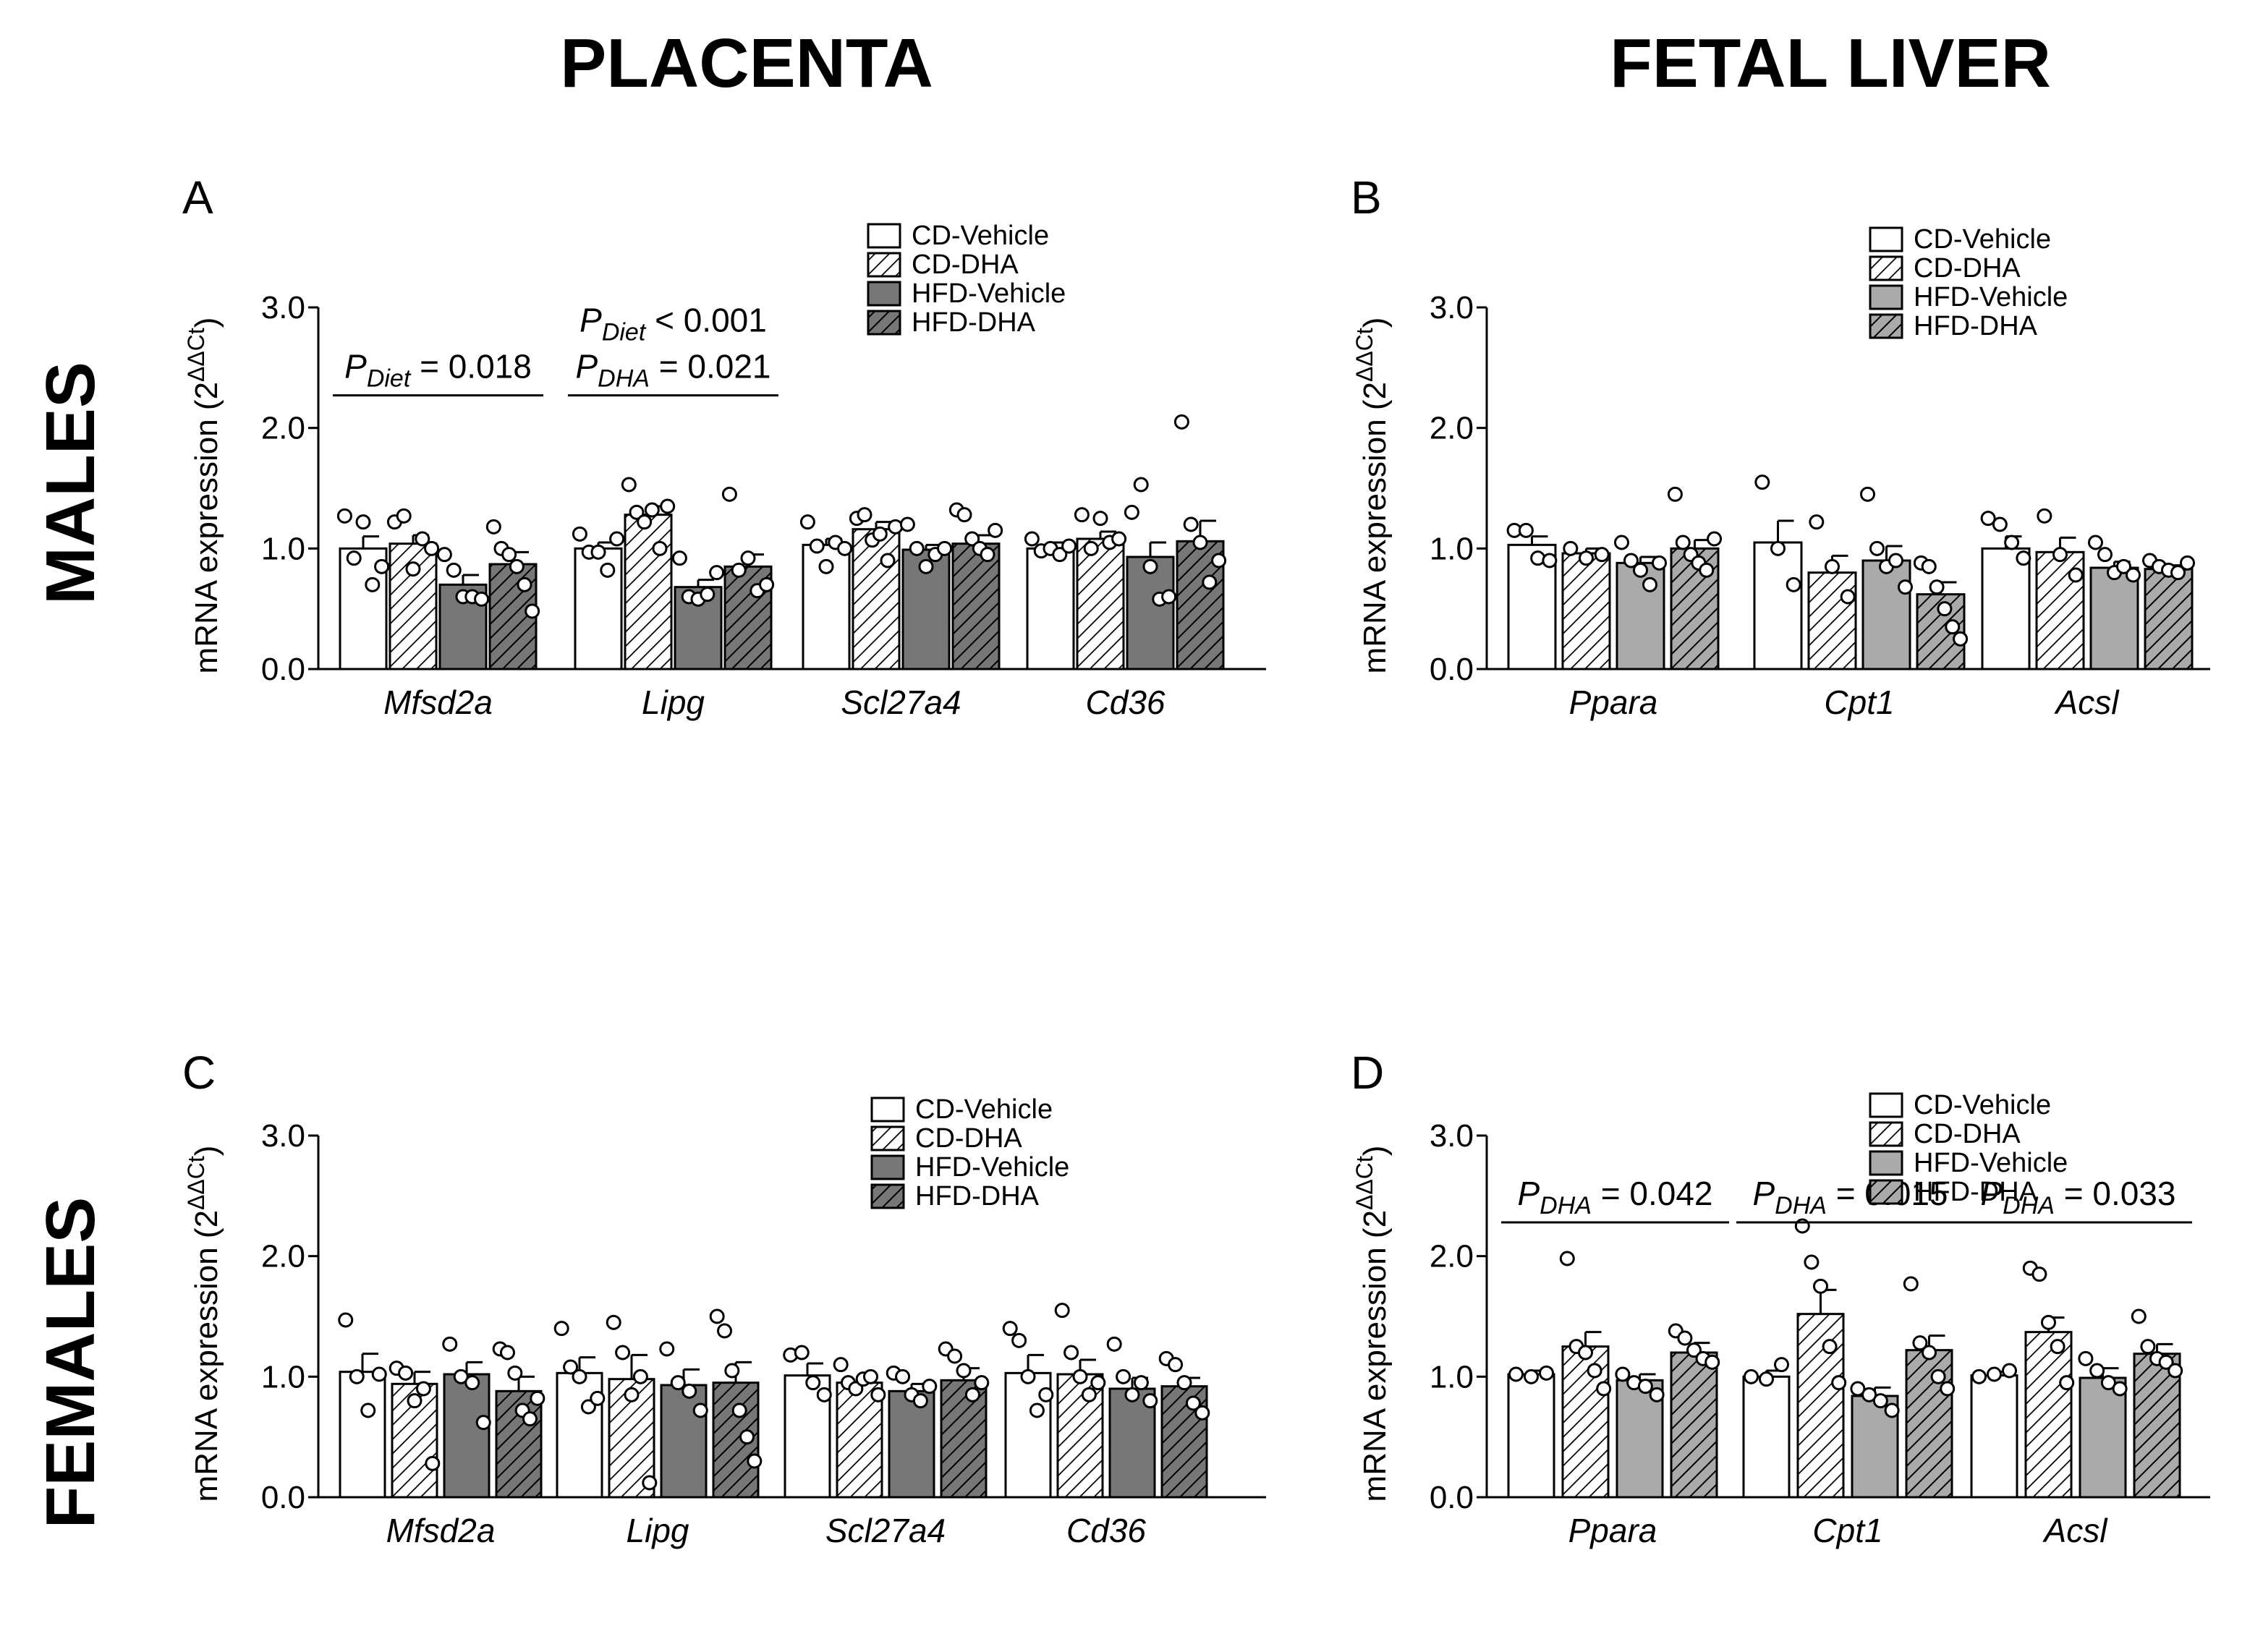 The width and height of the screenshot is (2263, 1652). I want to click on placenta-title: PLACENTA, so click(747, 63).